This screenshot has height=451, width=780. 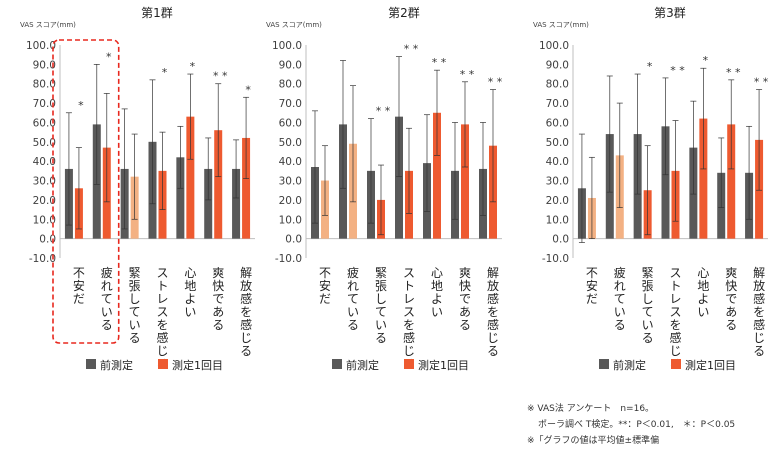 I want to click on category-label-char: 快, so click(x=465, y=286).